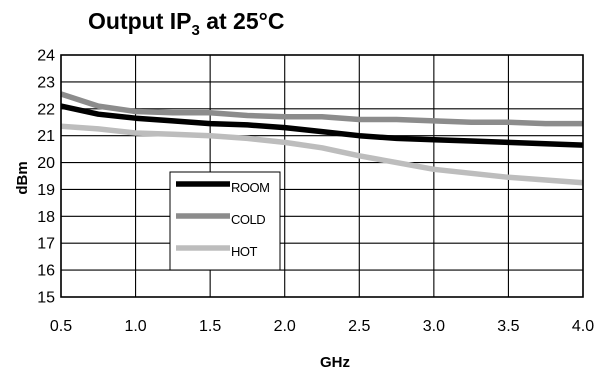 The image size is (609, 374). What do you see at coordinates (22, 177) in the screenshot?
I see `y-axis-label: dBm` at bounding box center [22, 177].